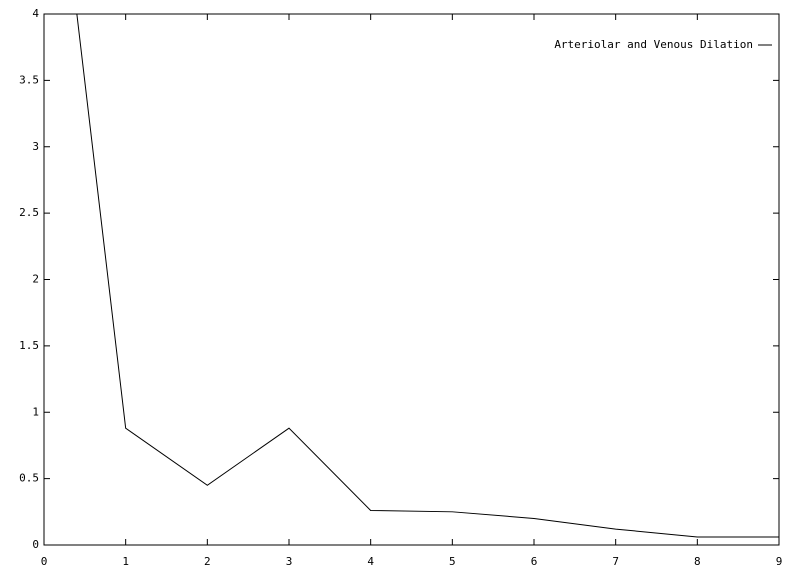 Image resolution: width=785 pixels, height=580 pixels. I want to click on x-tick-label: 5, so click(452, 561).